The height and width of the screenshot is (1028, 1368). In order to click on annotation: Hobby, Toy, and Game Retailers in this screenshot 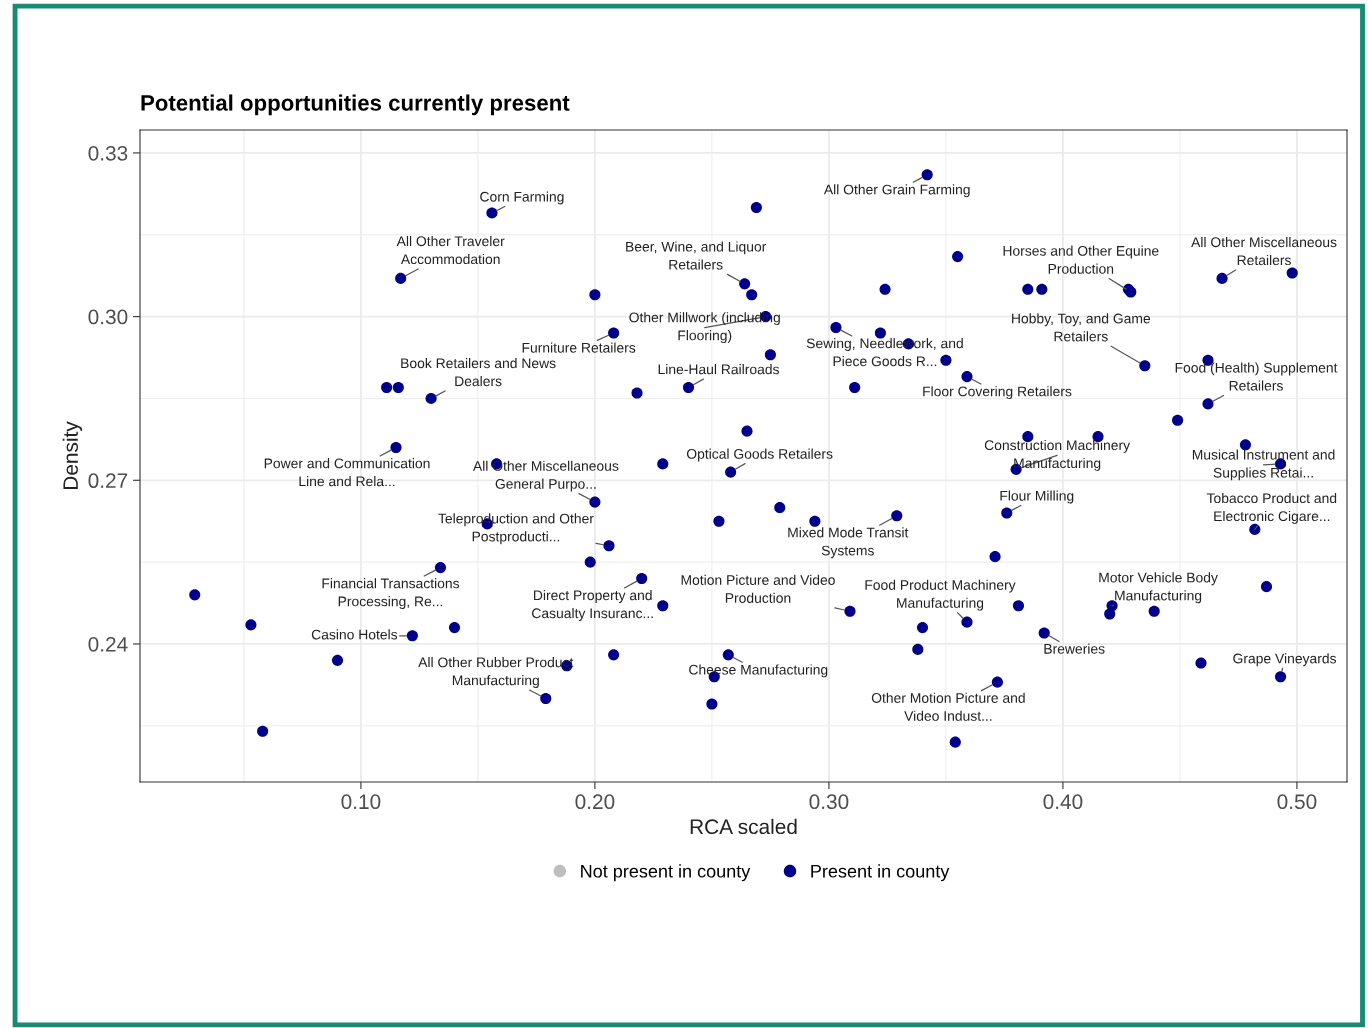, I will do `click(1081, 327)`.